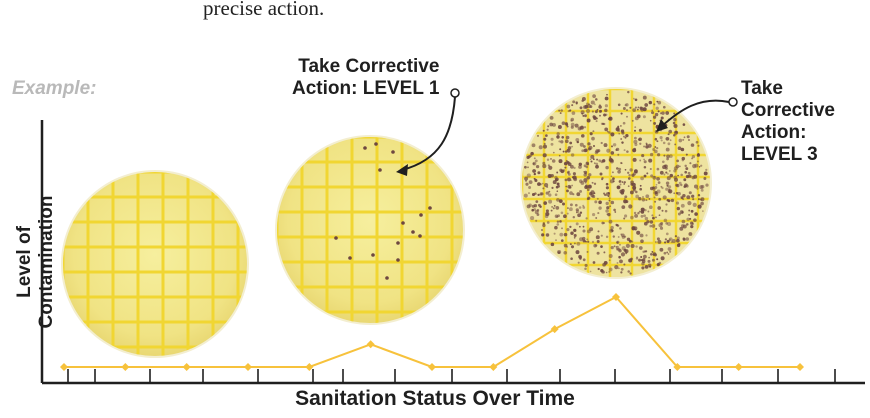 Image resolution: width=870 pixels, height=418 pixels. Describe the element at coordinates (383, 211) in the screenshot. I see `level-1-plate-colonies` at that location.